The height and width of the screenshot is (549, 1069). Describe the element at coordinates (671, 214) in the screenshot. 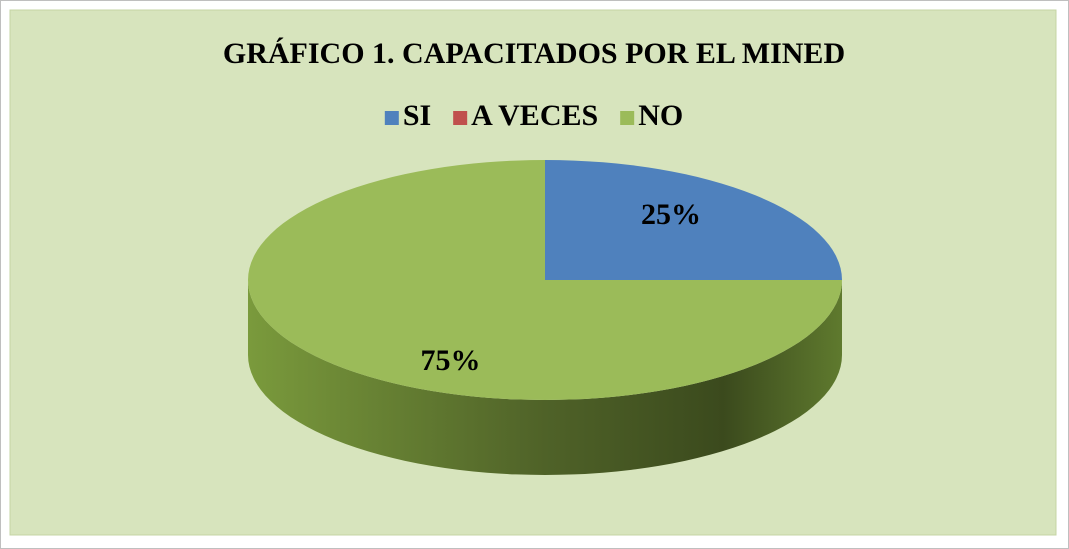

I see `data-label: 25%` at that location.